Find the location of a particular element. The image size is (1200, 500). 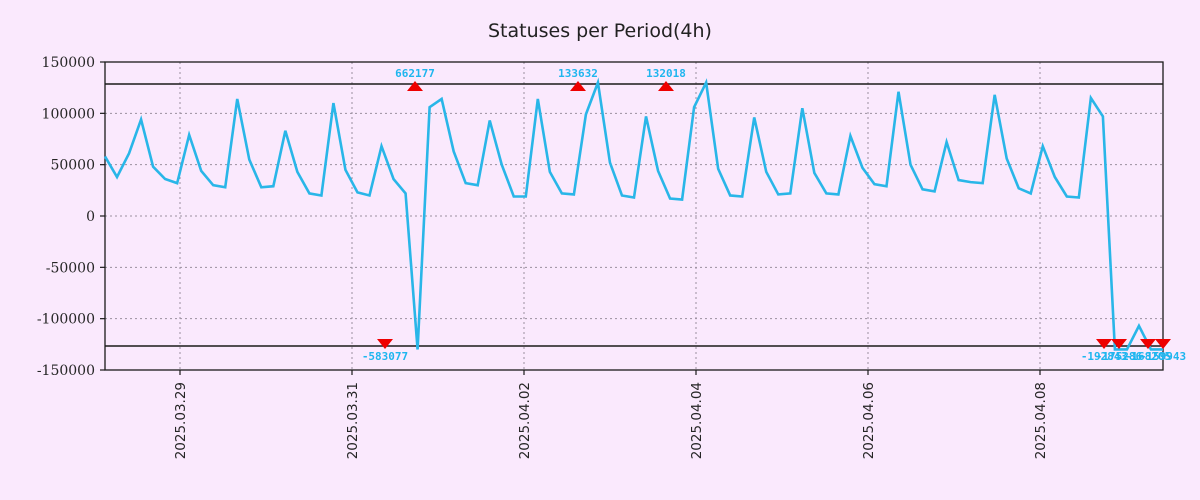

x-tick-label: 2025.04.04 is located at coordinates (697, 420).